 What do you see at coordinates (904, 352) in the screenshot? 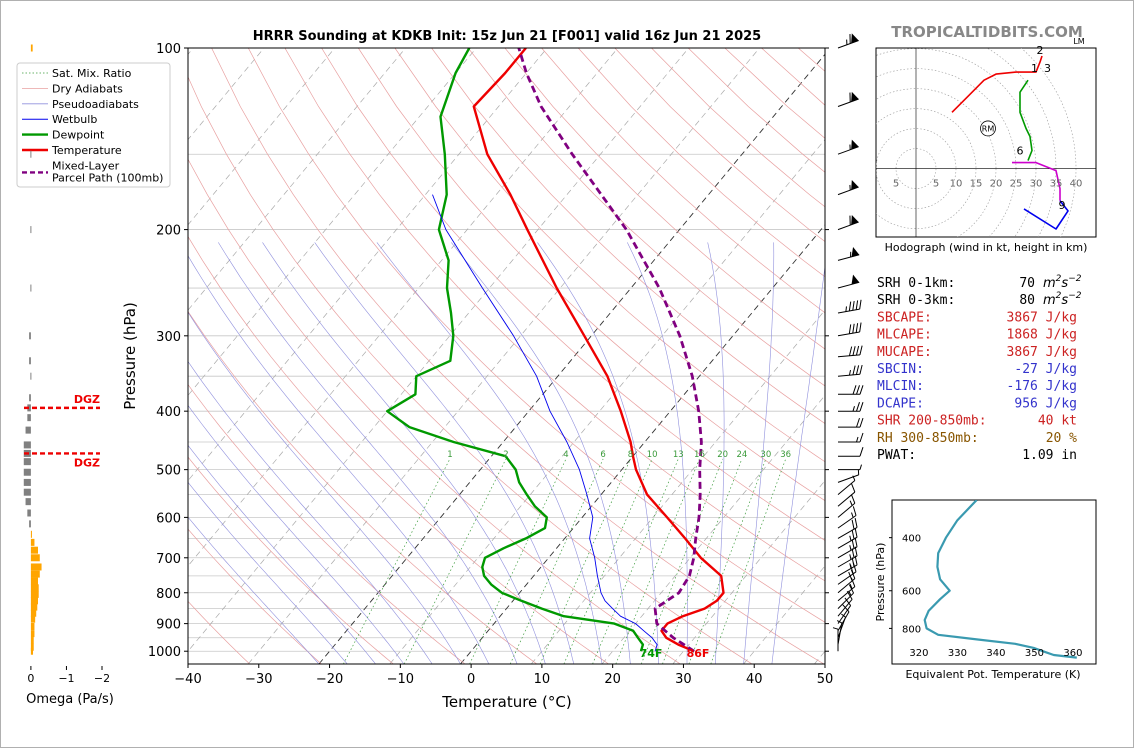
I see `index-label: MUCAPE:` at bounding box center [904, 352].